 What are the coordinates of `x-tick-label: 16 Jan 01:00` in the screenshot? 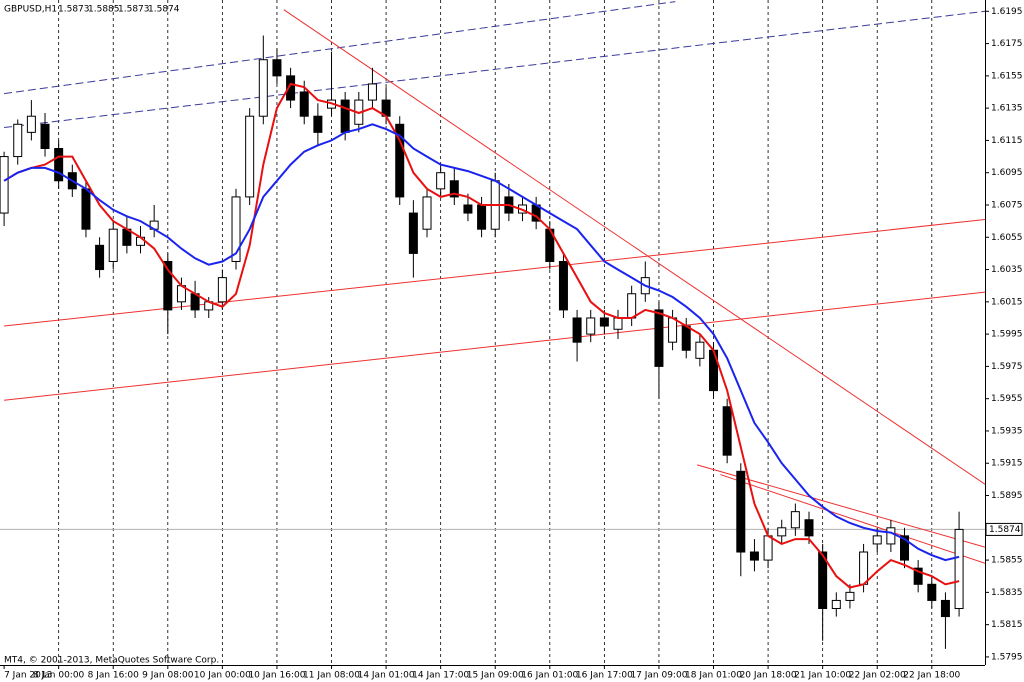 It's located at (549, 676).